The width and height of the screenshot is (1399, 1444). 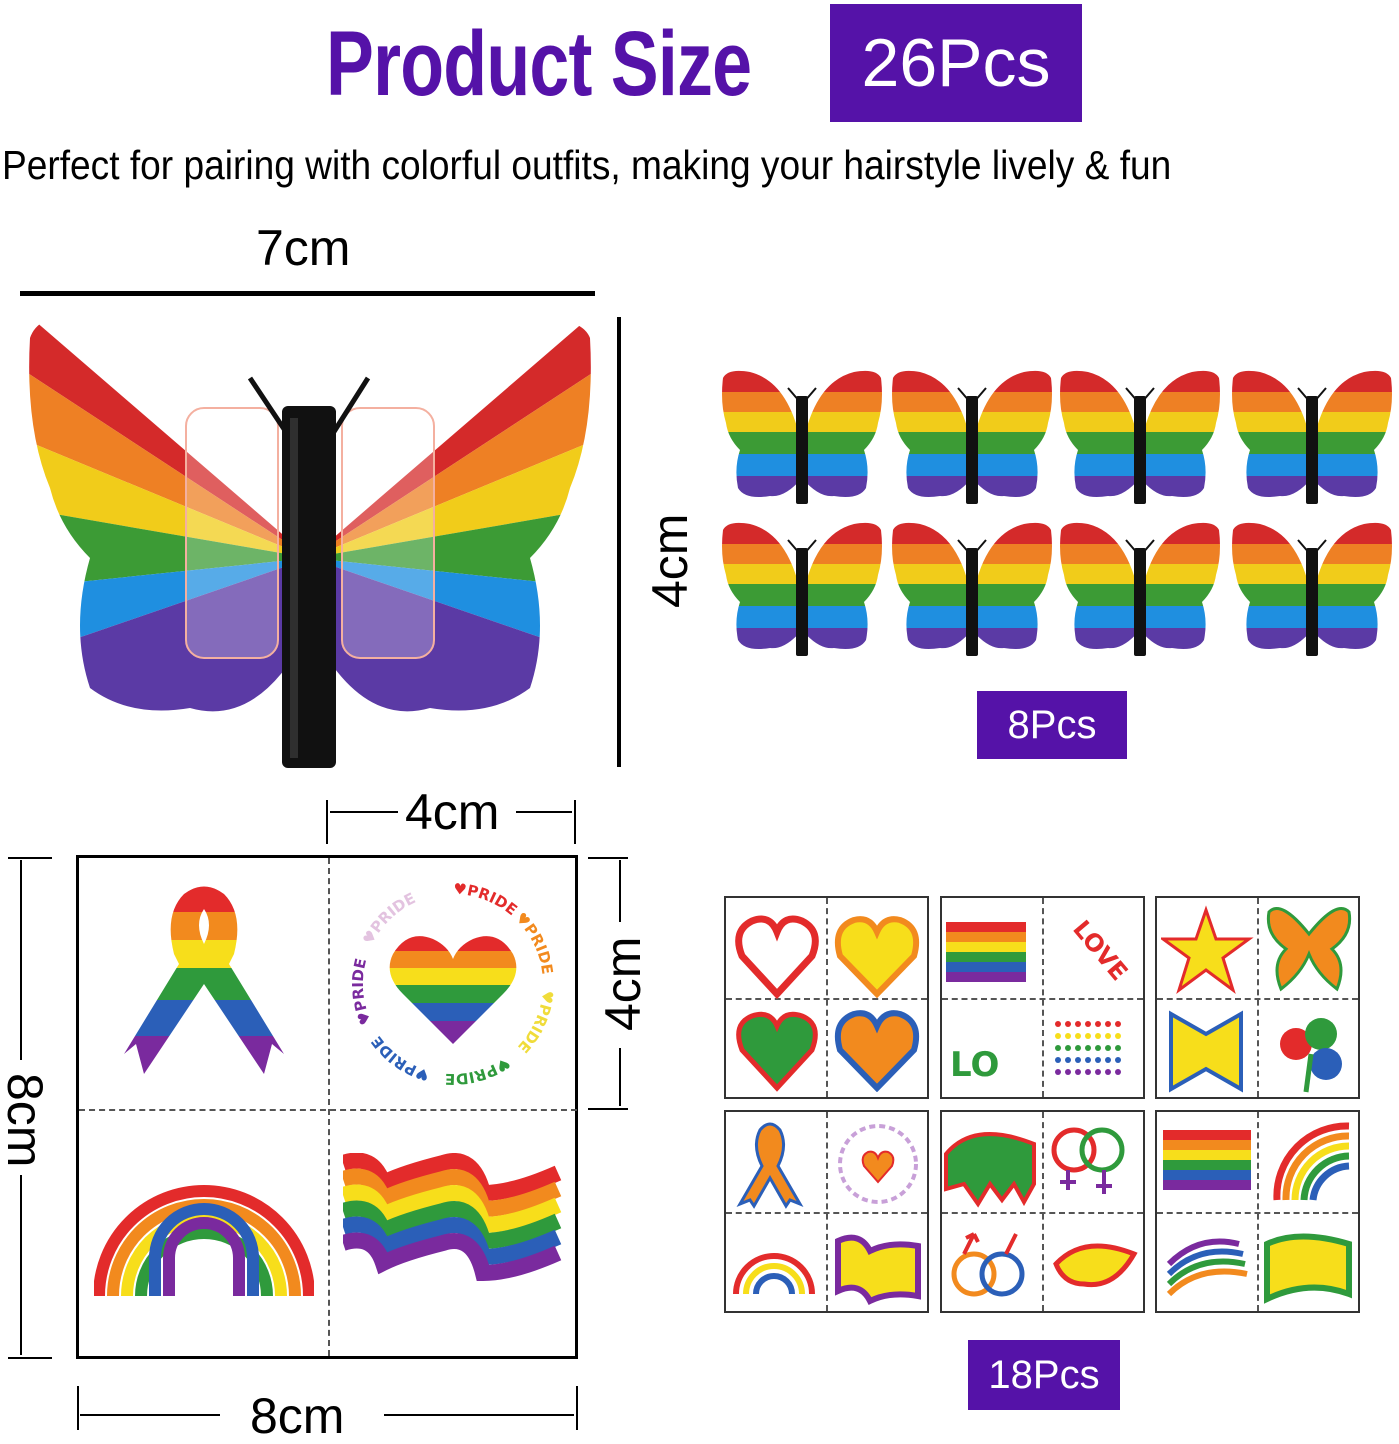 What do you see at coordinates (21, 1265) in the screenshot?
I see `sheet-height-arrow-bottom` at bounding box center [21, 1265].